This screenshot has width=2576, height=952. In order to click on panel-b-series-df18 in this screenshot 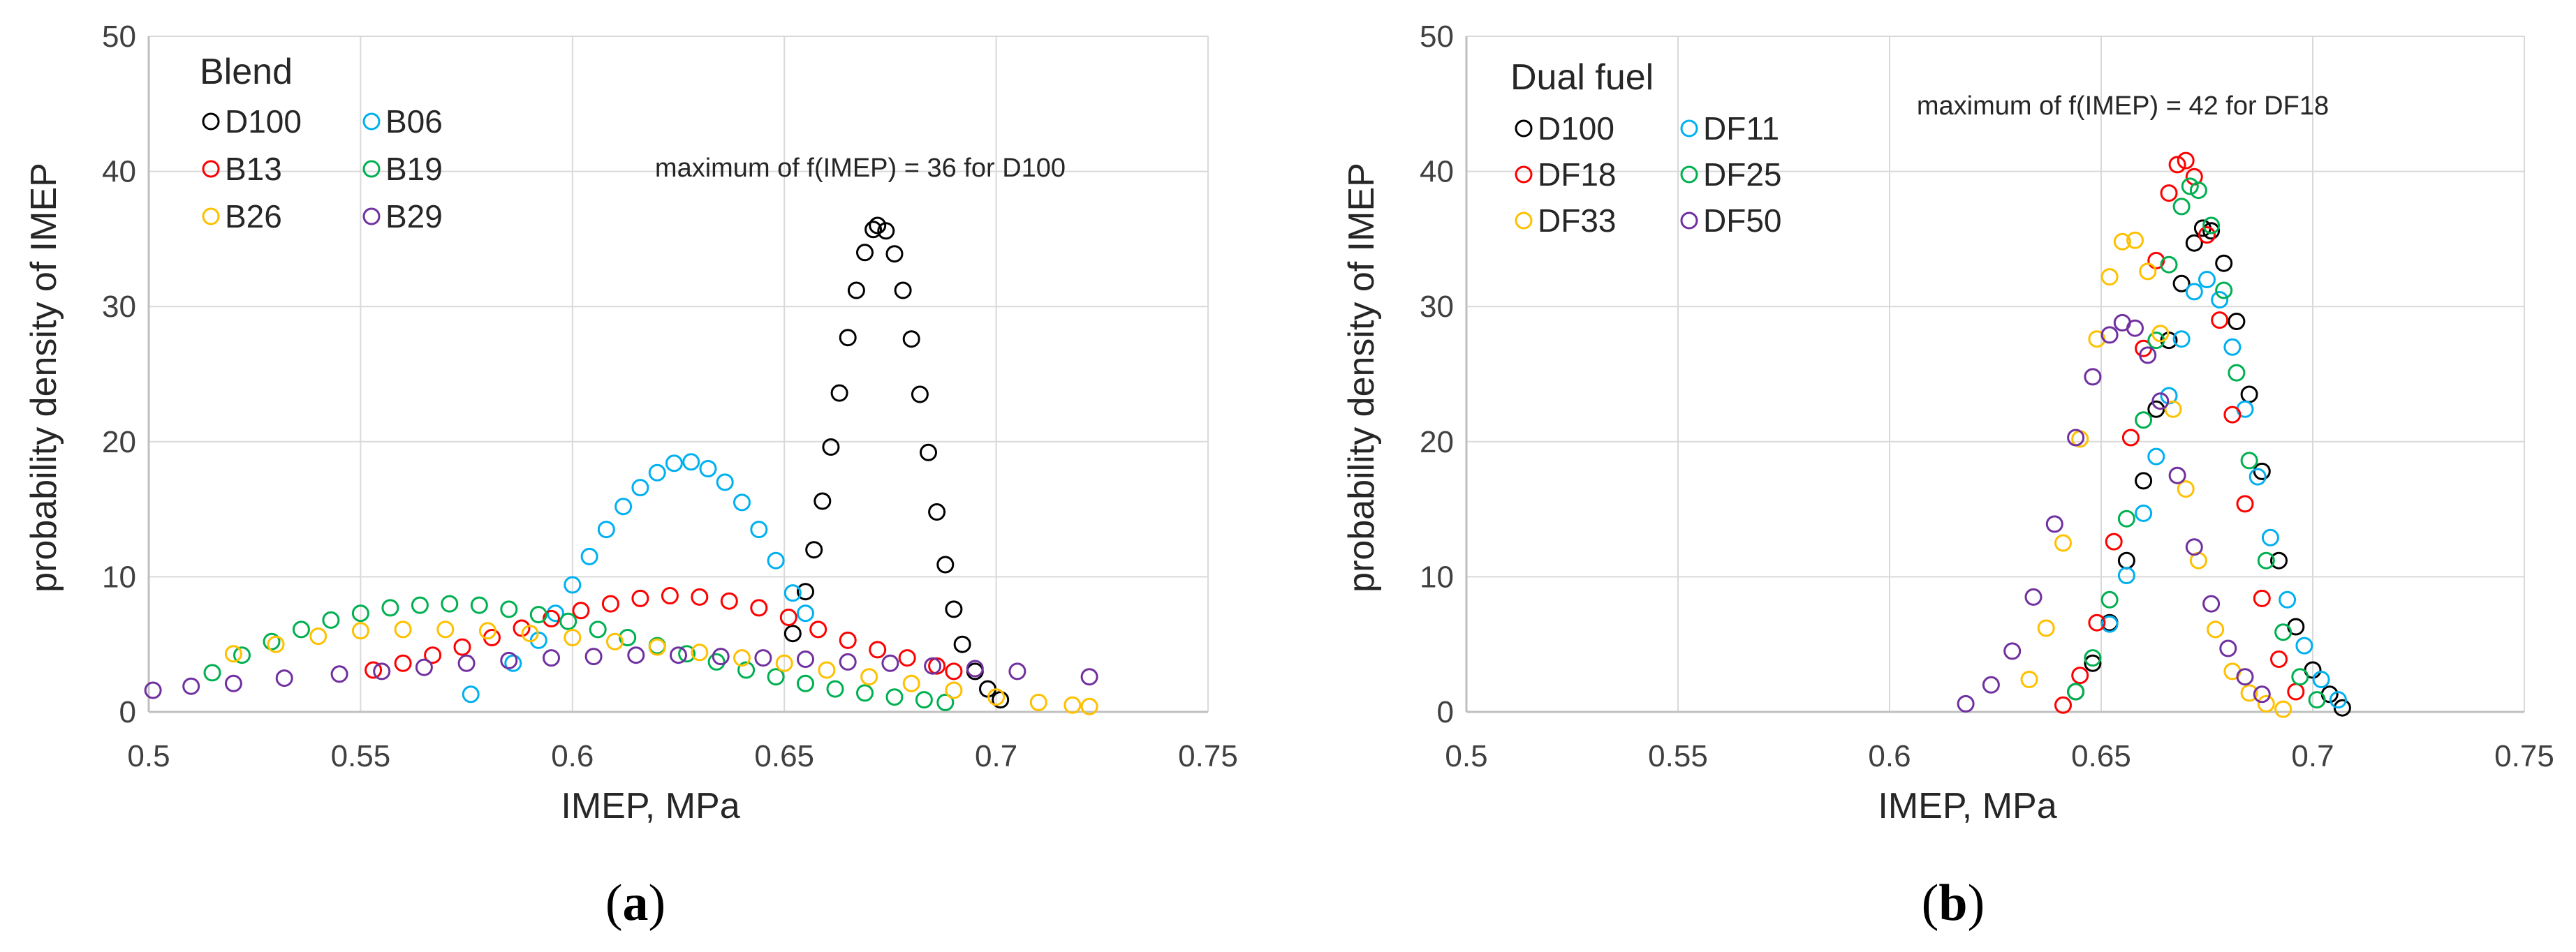, I will do `click(2179, 433)`.